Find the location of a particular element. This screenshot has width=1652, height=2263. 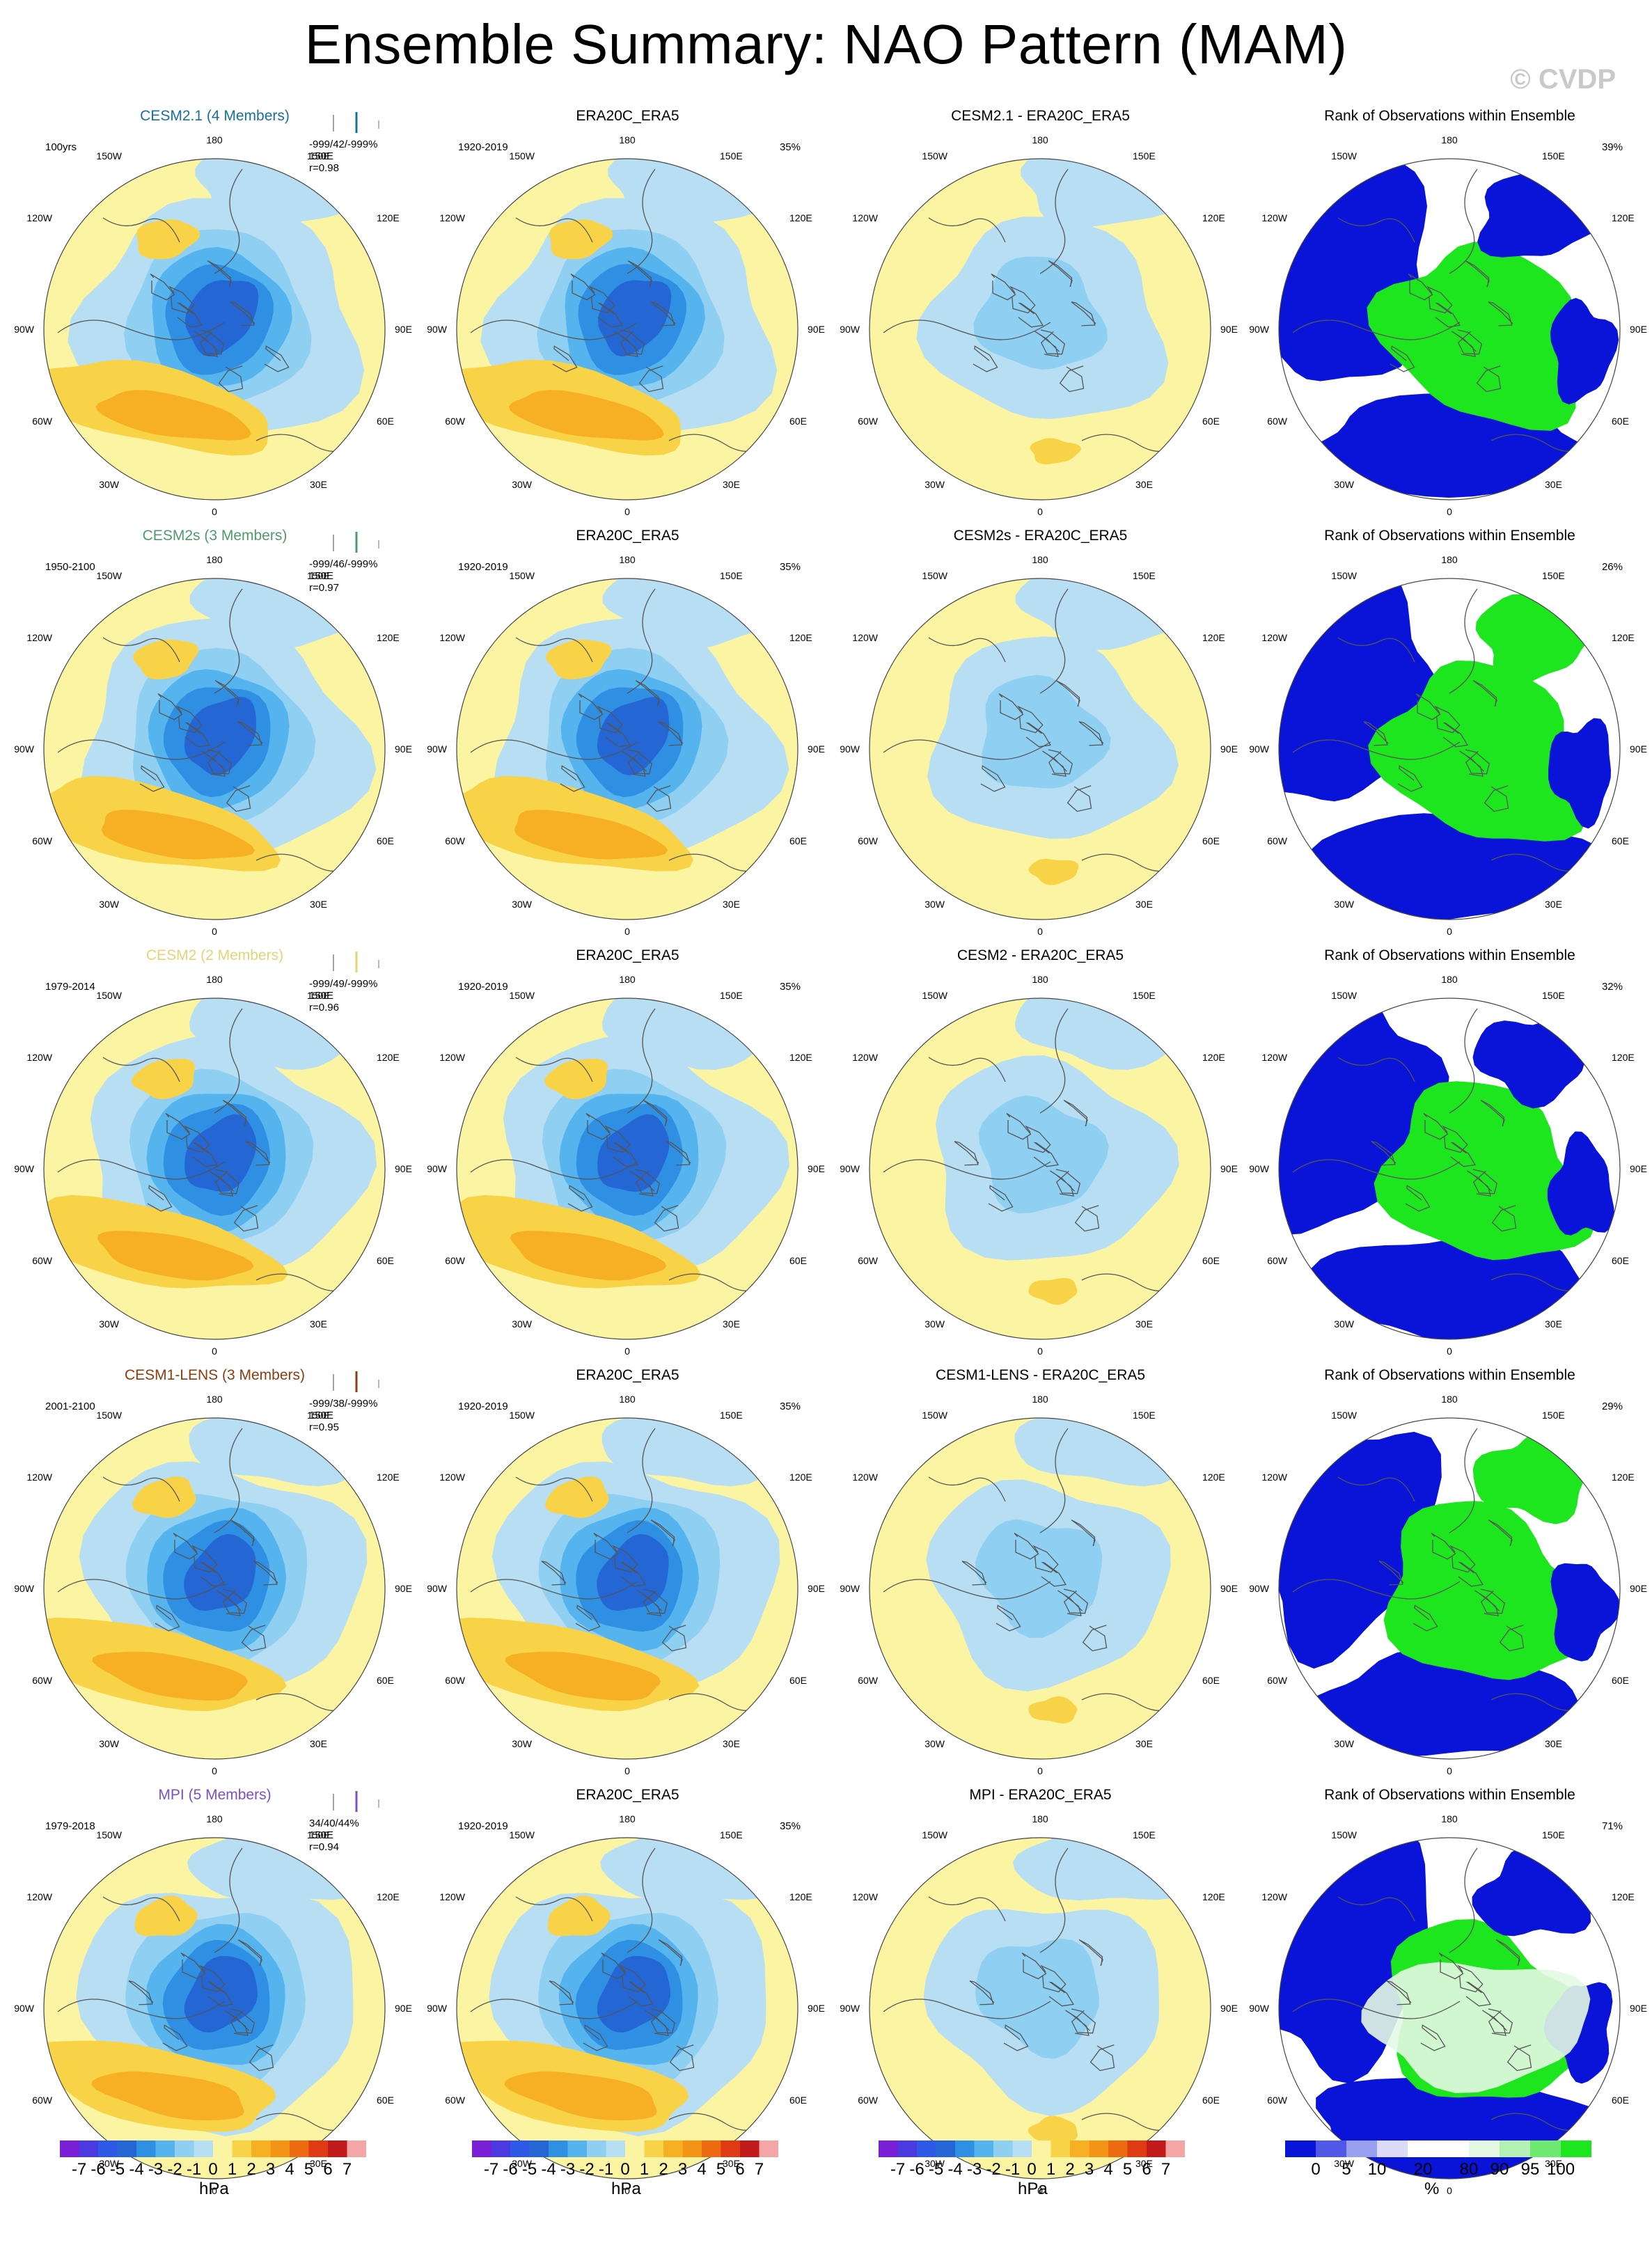

colorbar-tick-label: -1 is located at coordinates (194, 2169).